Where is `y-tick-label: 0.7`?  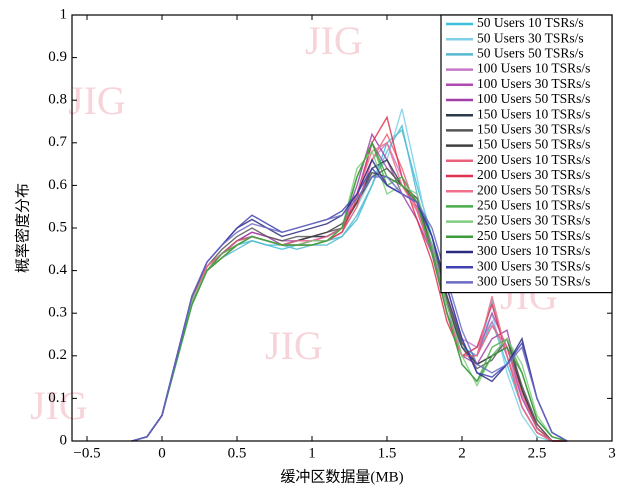
y-tick-label: 0.7 is located at coordinates (57, 142).